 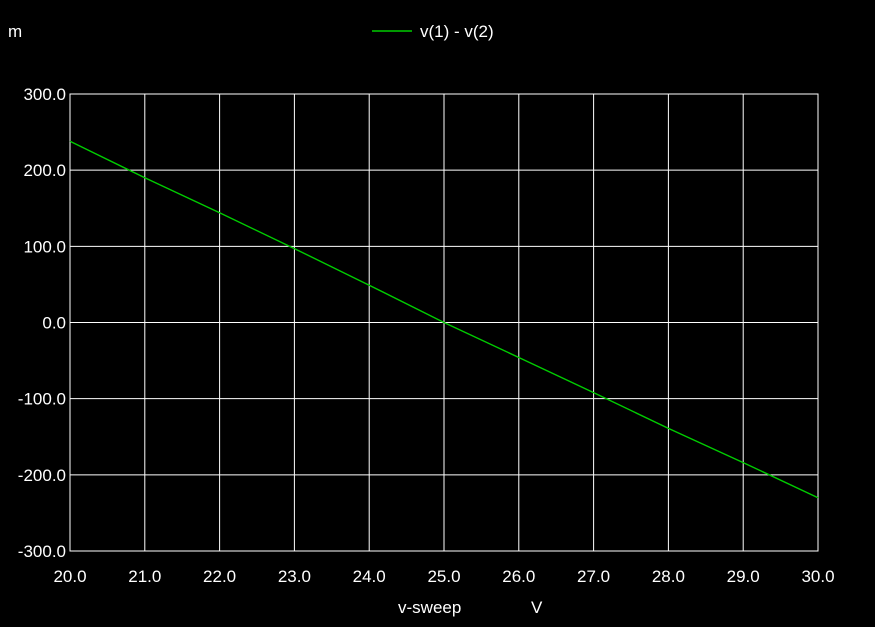 I want to click on x-tick-label: 26.0, so click(x=518, y=576).